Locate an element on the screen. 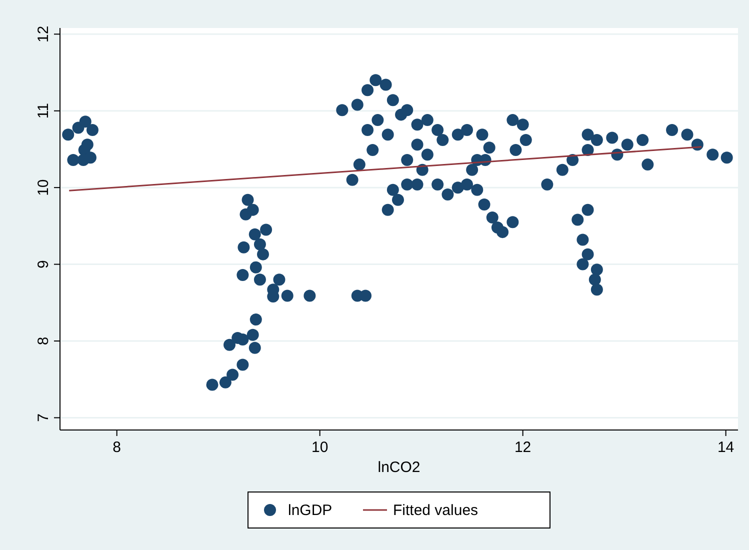 This screenshot has width=749, height=550. legend-label: Fitted values is located at coordinates (435, 510).